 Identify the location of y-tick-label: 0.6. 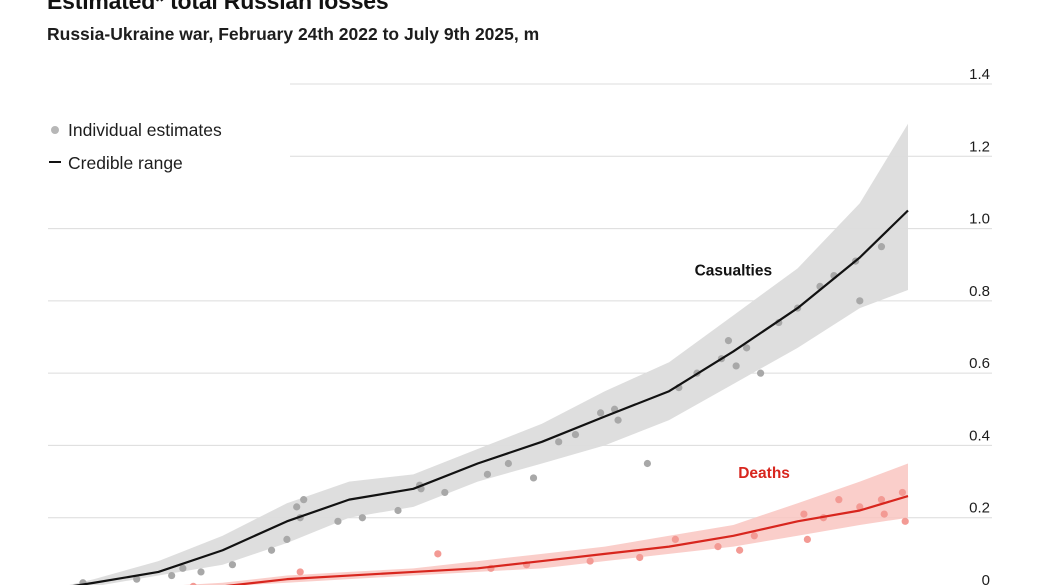
(979, 363).